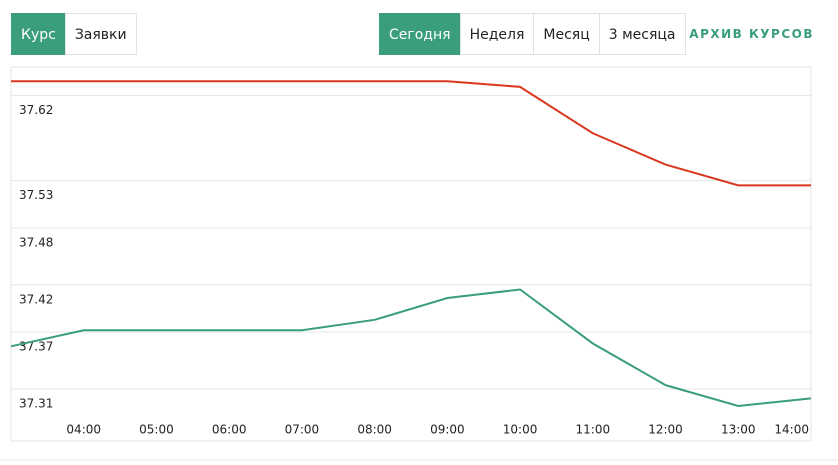 This screenshot has height=465, width=838. I want to click on x-tick-label: 11:00, so click(593, 430).